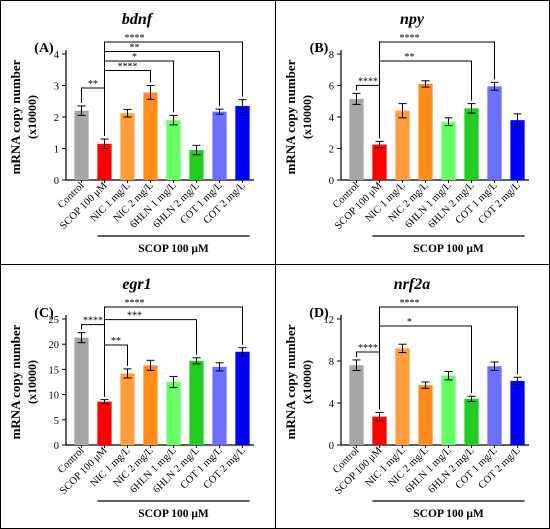 The height and width of the screenshot is (529, 550). I want to click on panel-label: (A), so click(44, 48).